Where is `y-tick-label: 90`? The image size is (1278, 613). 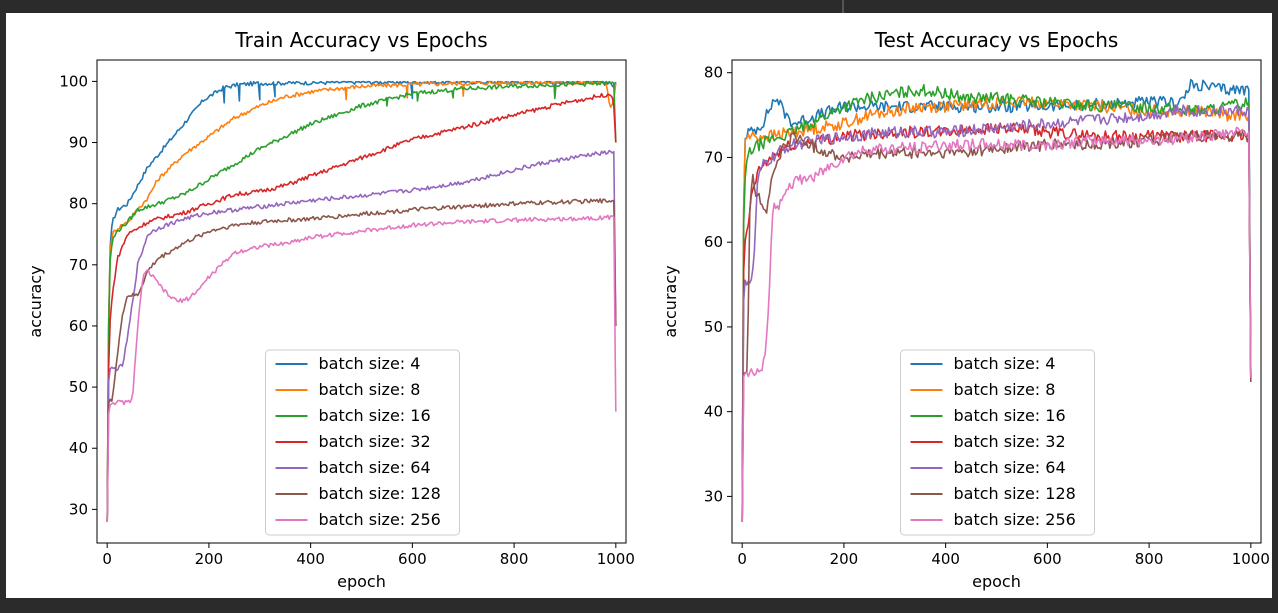
y-tick-label: 90 is located at coordinates (78, 143).